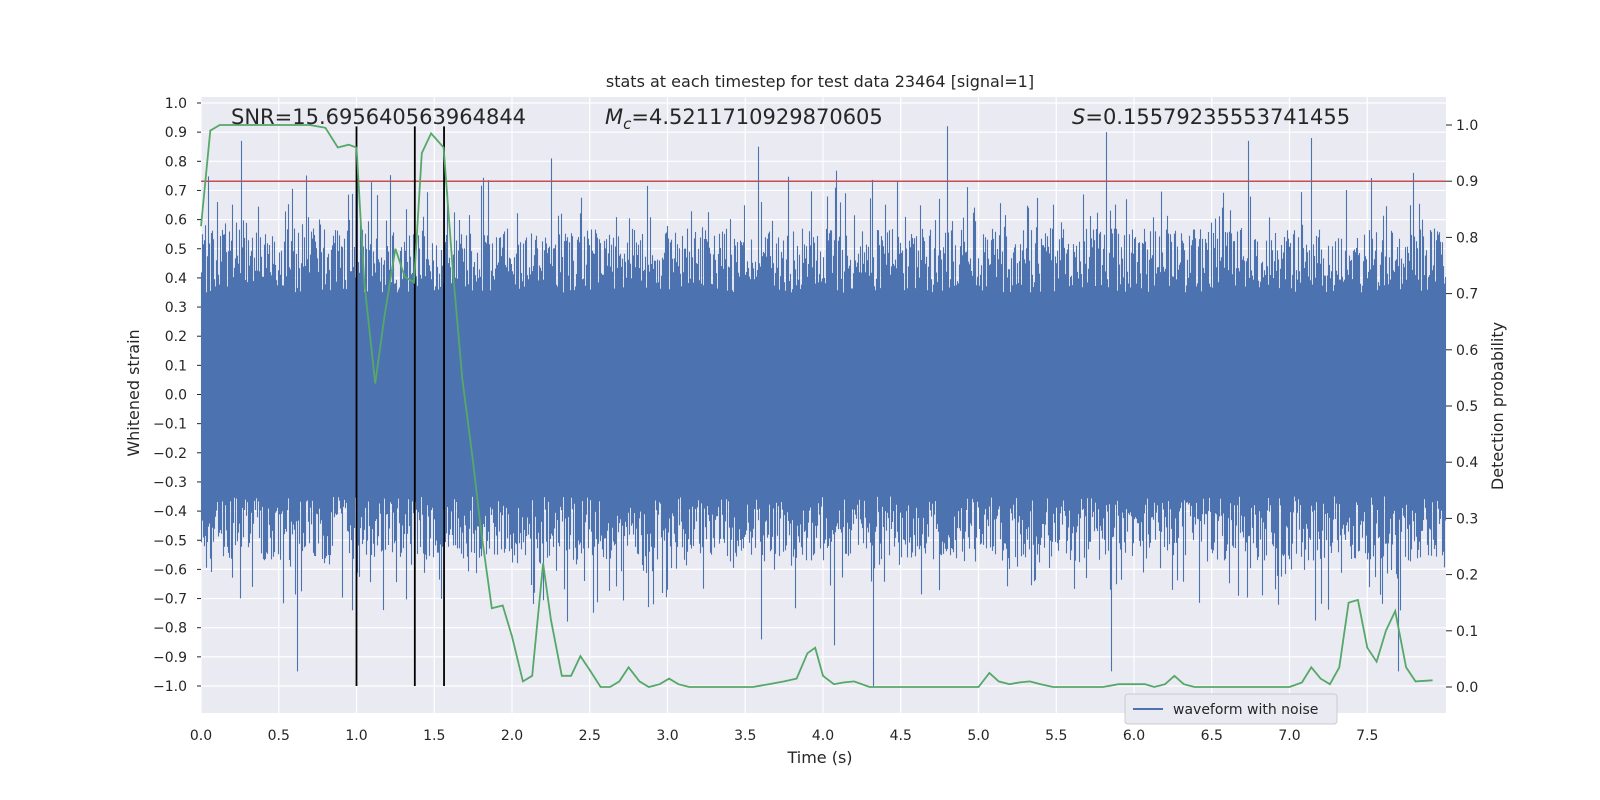 The image size is (1600, 800). I want to click on y-tick-label: 1.0, so click(176, 104).